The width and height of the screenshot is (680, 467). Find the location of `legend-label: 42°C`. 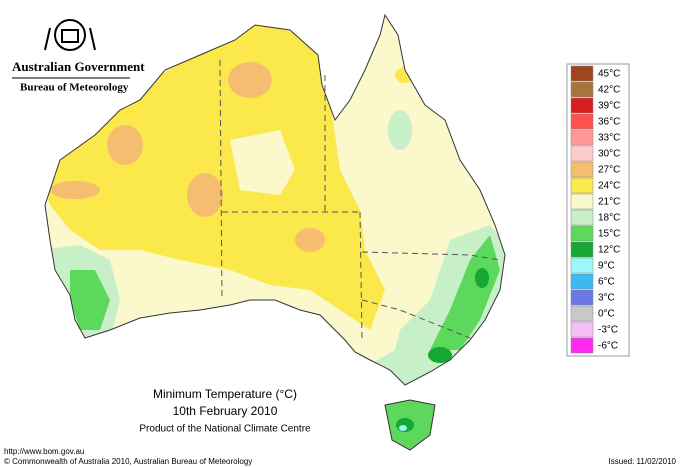

legend-label: 42°C is located at coordinates (609, 90).